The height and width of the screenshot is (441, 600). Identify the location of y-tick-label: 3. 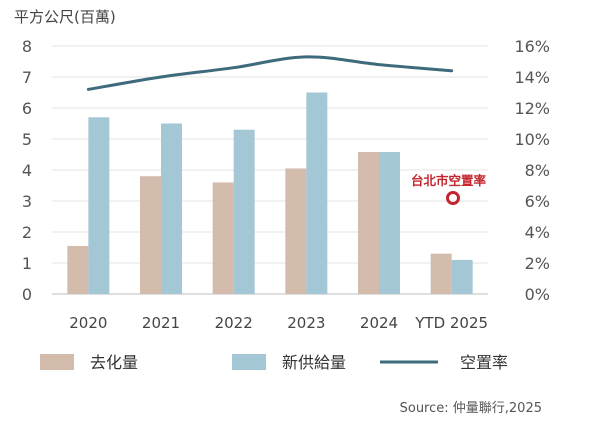
(27, 201).